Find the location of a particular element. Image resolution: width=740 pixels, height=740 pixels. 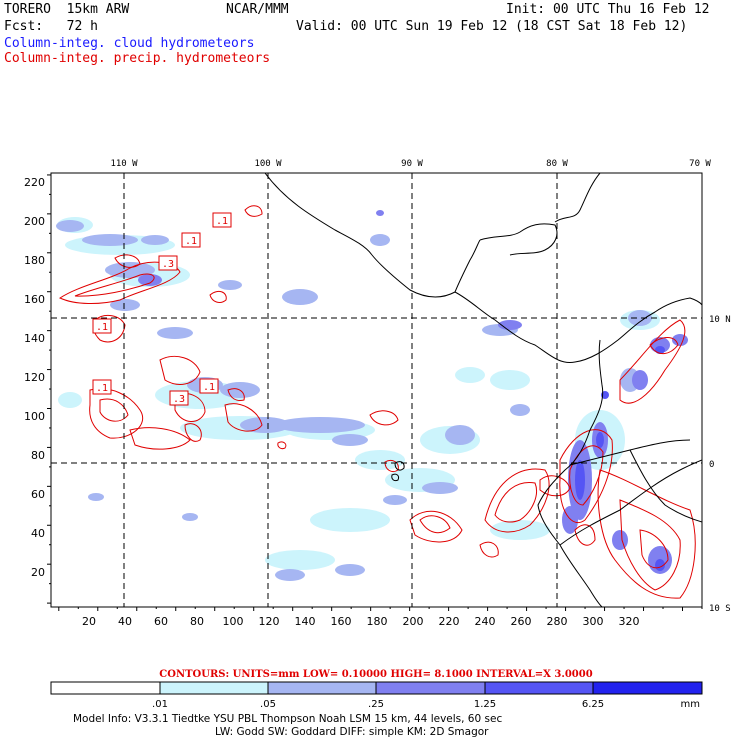

x-tick-label: 260 is located at coordinates (521, 621).